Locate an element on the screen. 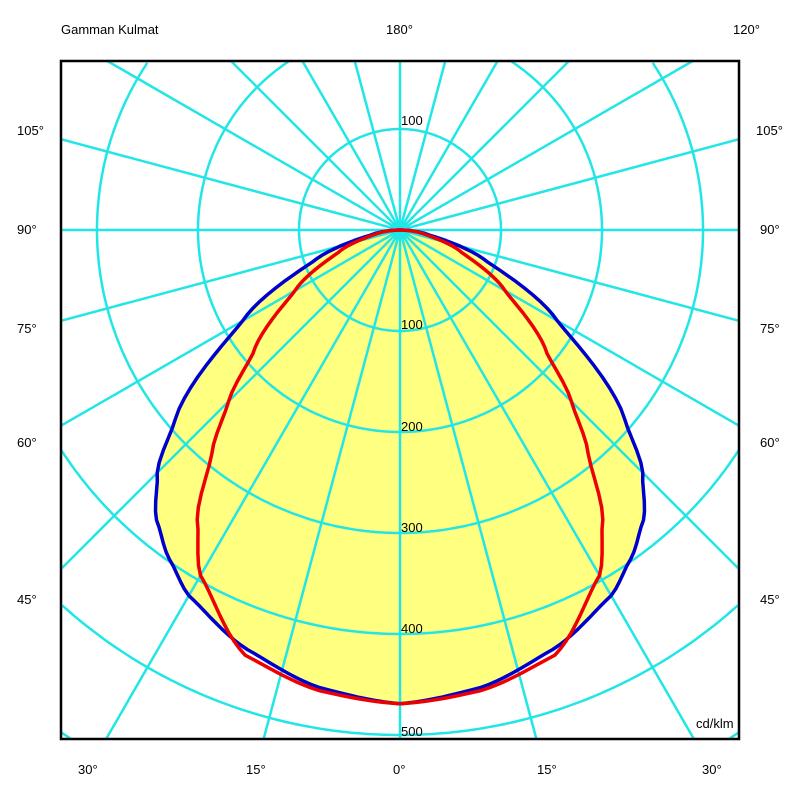 Image resolution: width=800 pixels, height=800 pixels. top-label-120: 120° is located at coordinates (746, 29).